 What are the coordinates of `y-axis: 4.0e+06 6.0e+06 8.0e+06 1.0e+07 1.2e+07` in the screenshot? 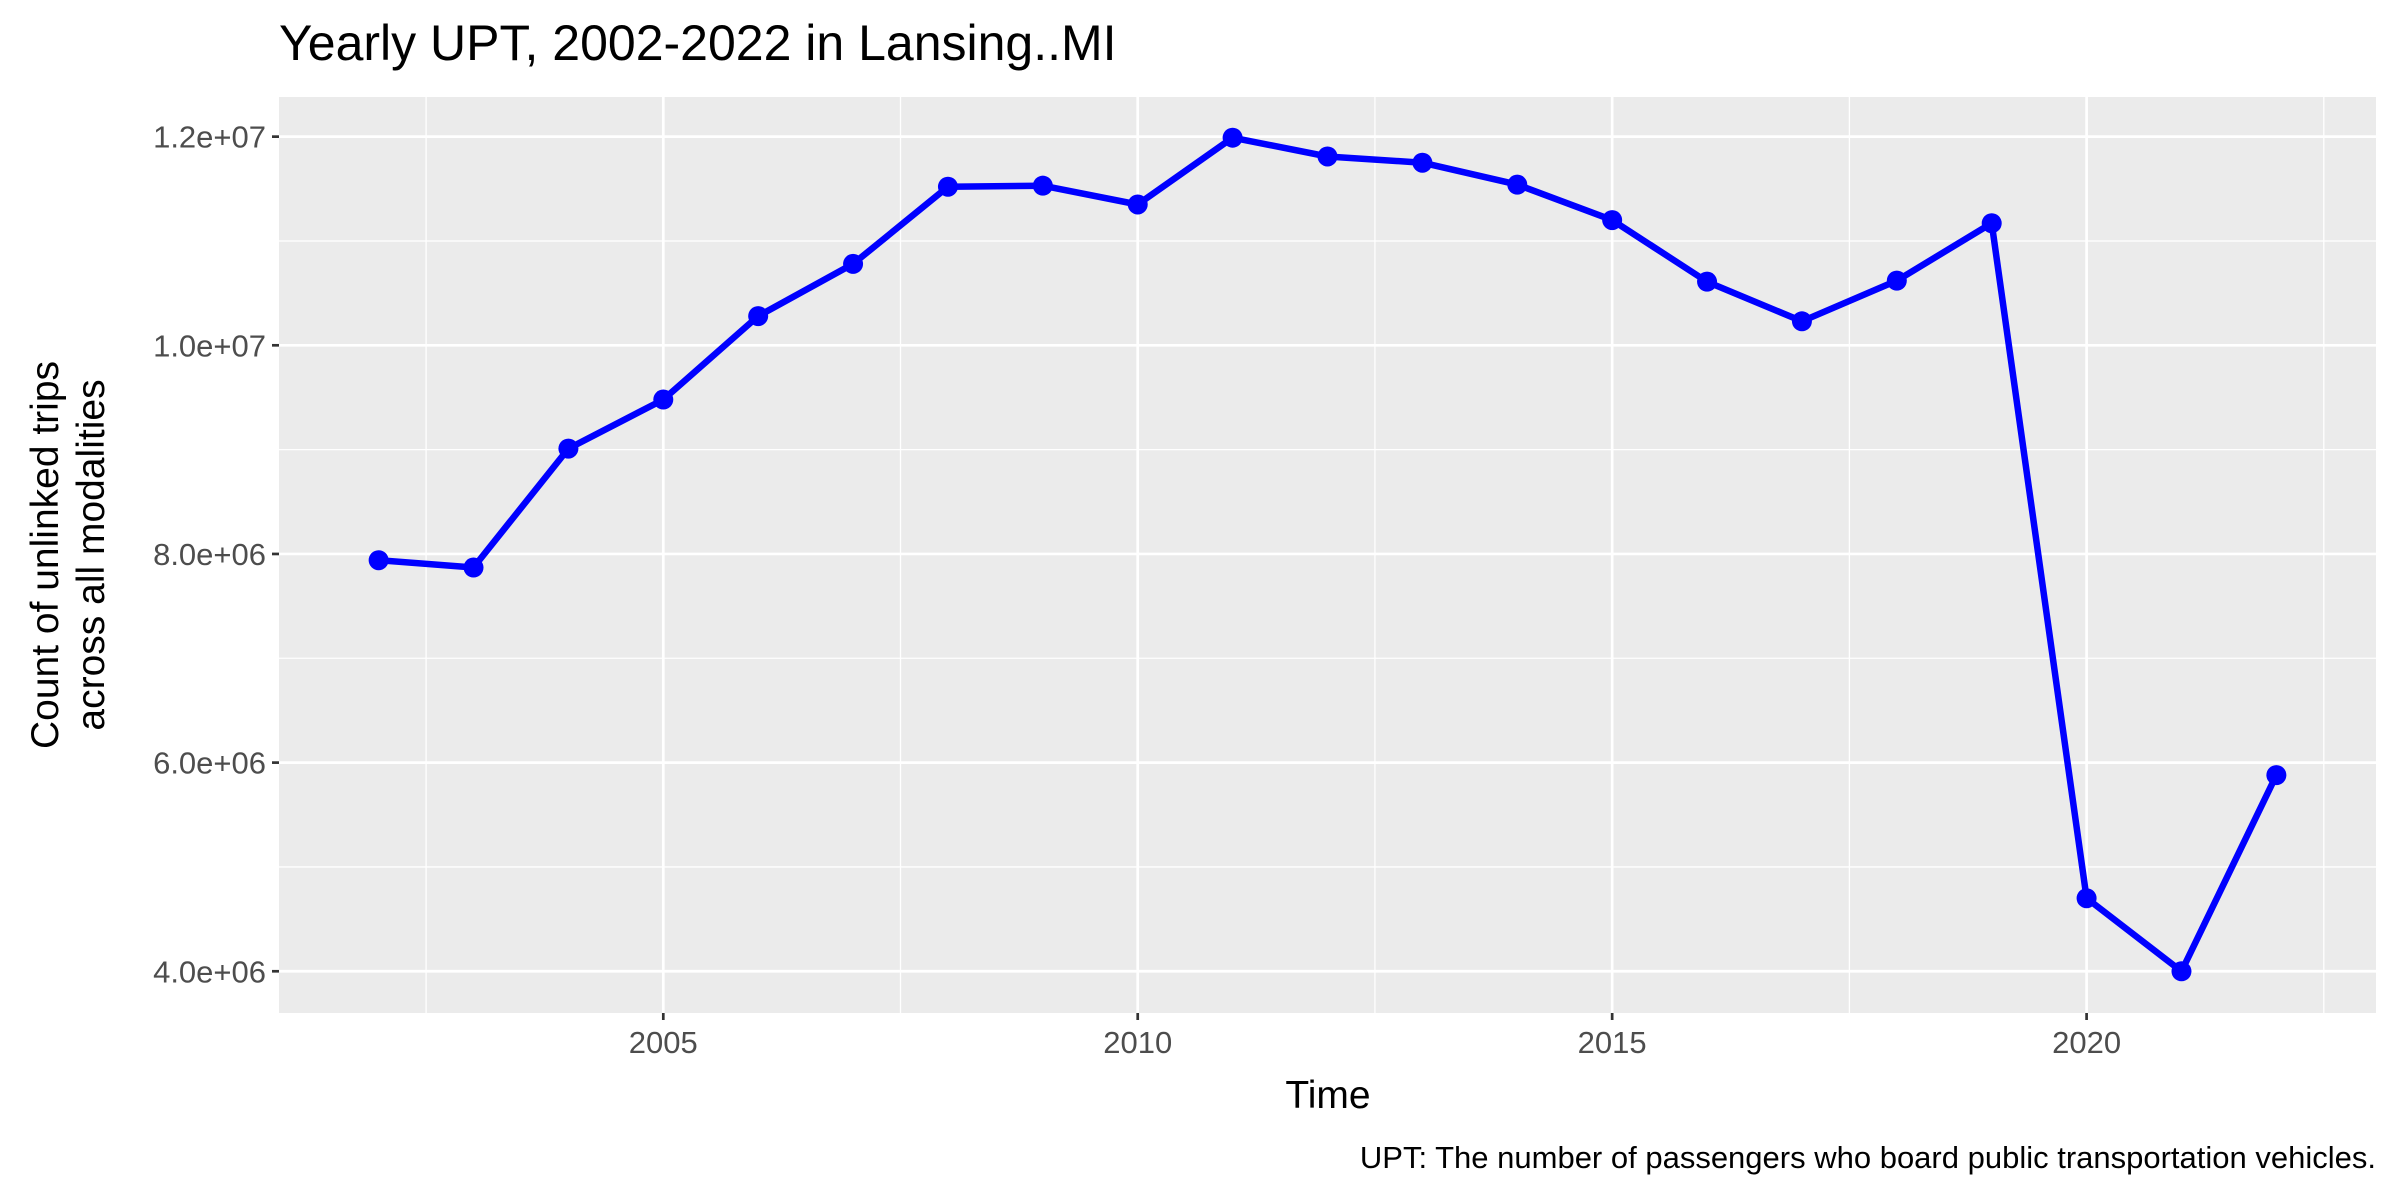 It's located at (216, 554).